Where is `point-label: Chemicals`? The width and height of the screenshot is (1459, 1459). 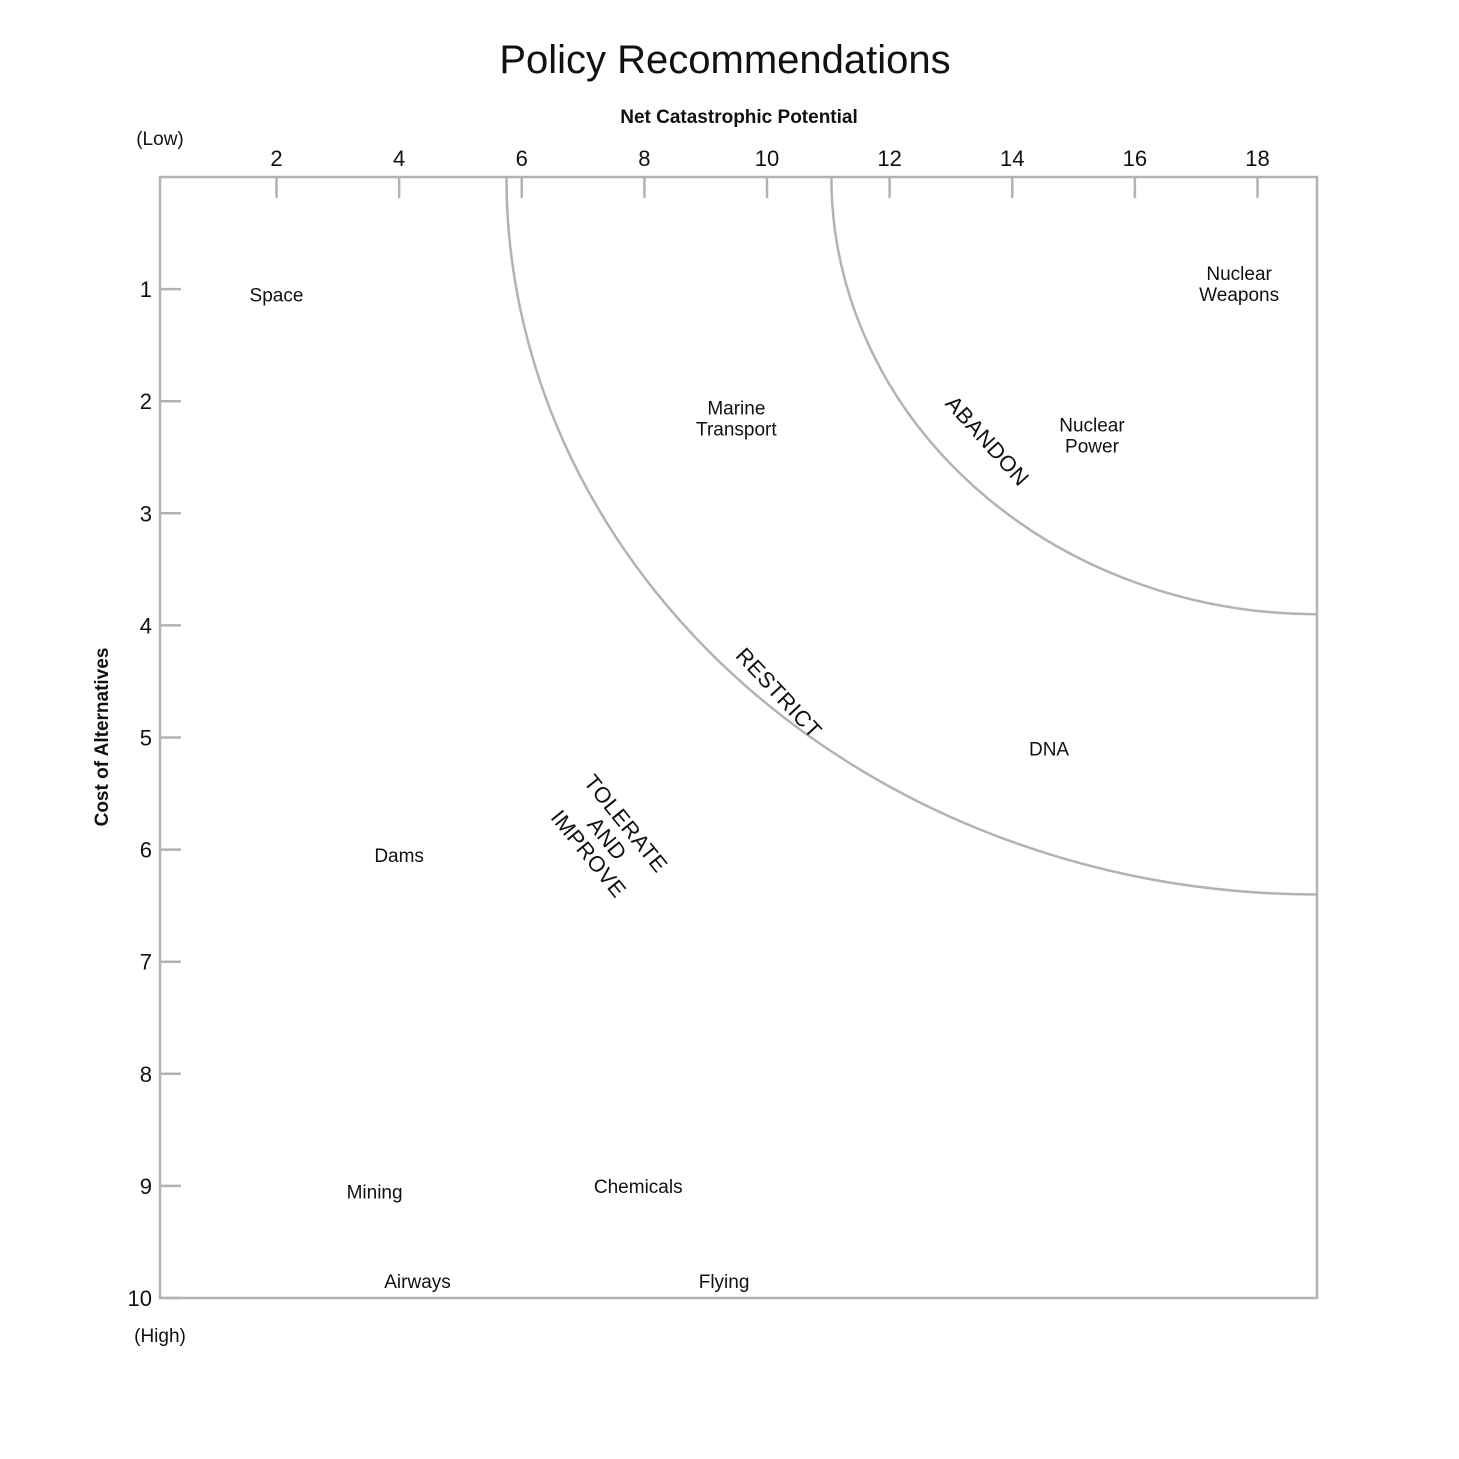 point-label: Chemicals is located at coordinates (638, 1187).